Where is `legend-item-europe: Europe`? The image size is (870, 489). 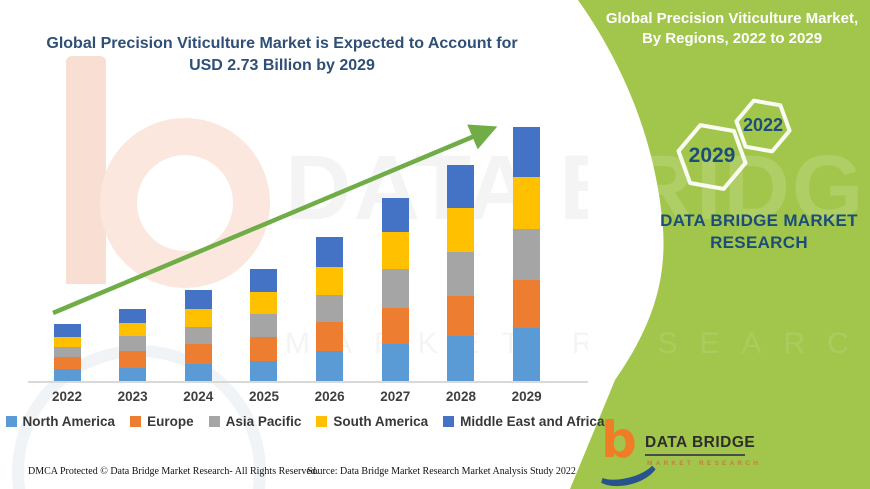 legend-item-europe: Europe is located at coordinates (162, 421).